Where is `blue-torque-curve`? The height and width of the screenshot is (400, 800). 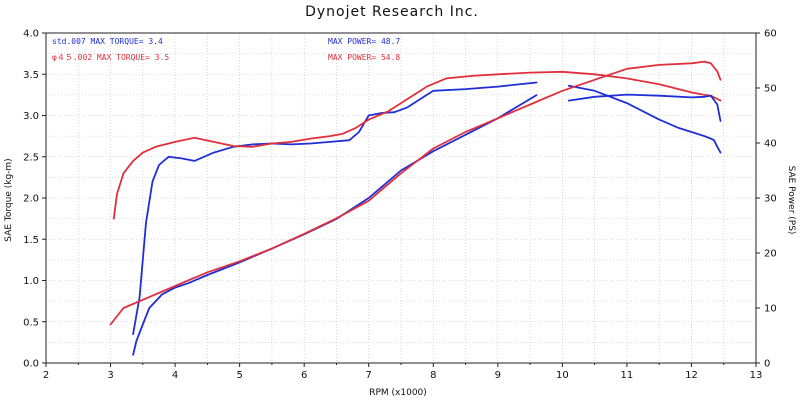 blue-torque-curve is located at coordinates (644, 119).